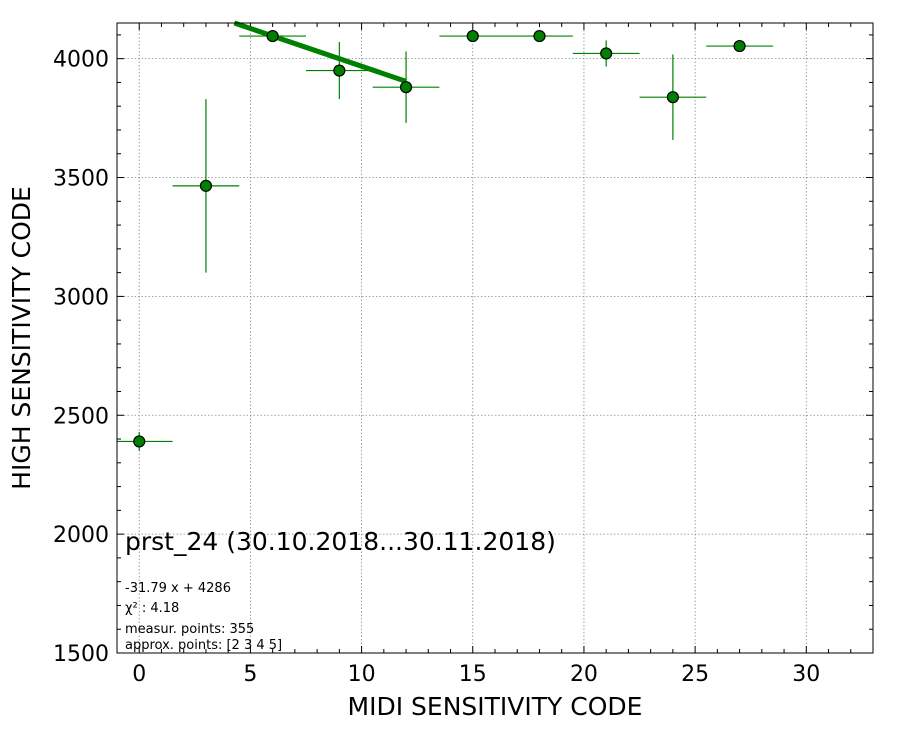  Describe the element at coordinates (152, 608) in the screenshot. I see `chi2-text: χ² : 4.18` at that location.